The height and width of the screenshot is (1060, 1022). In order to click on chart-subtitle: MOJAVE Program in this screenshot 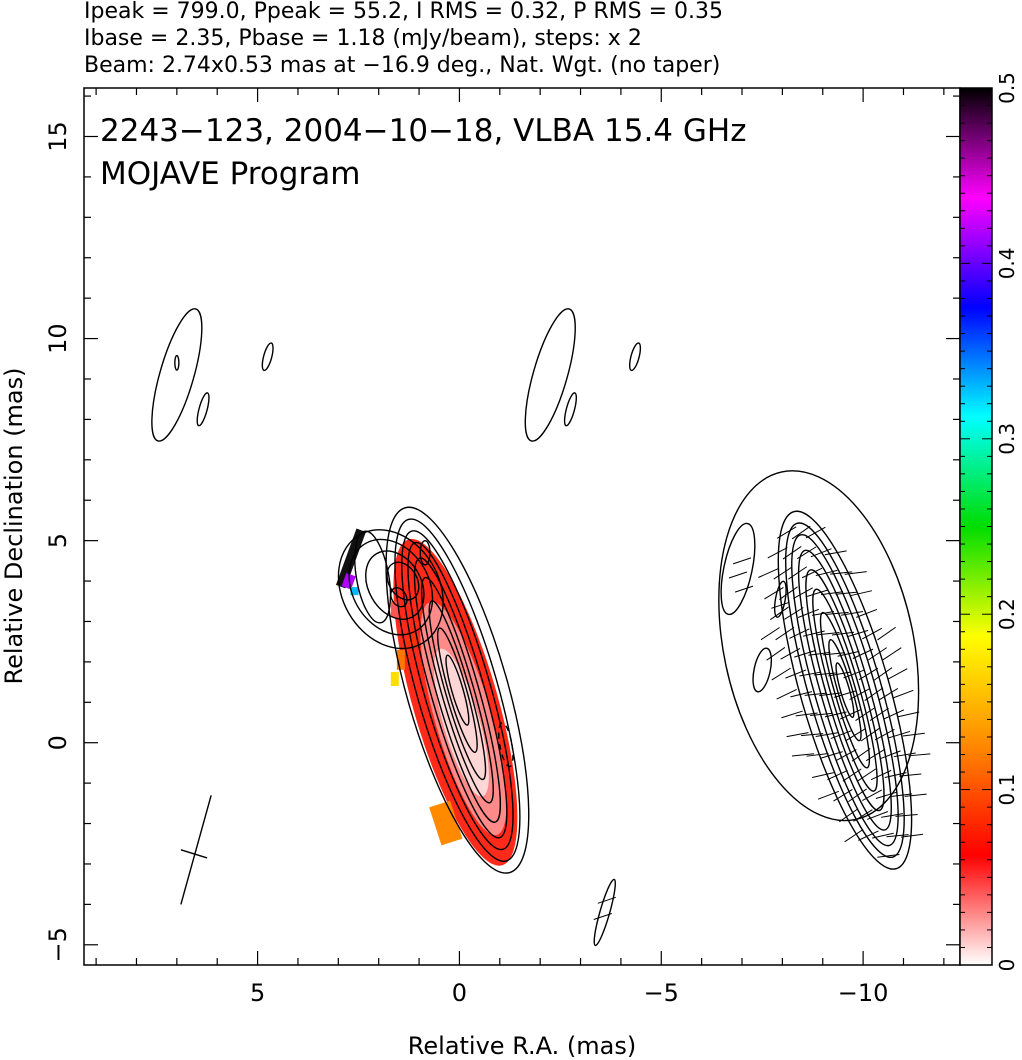, I will do `click(230, 174)`.